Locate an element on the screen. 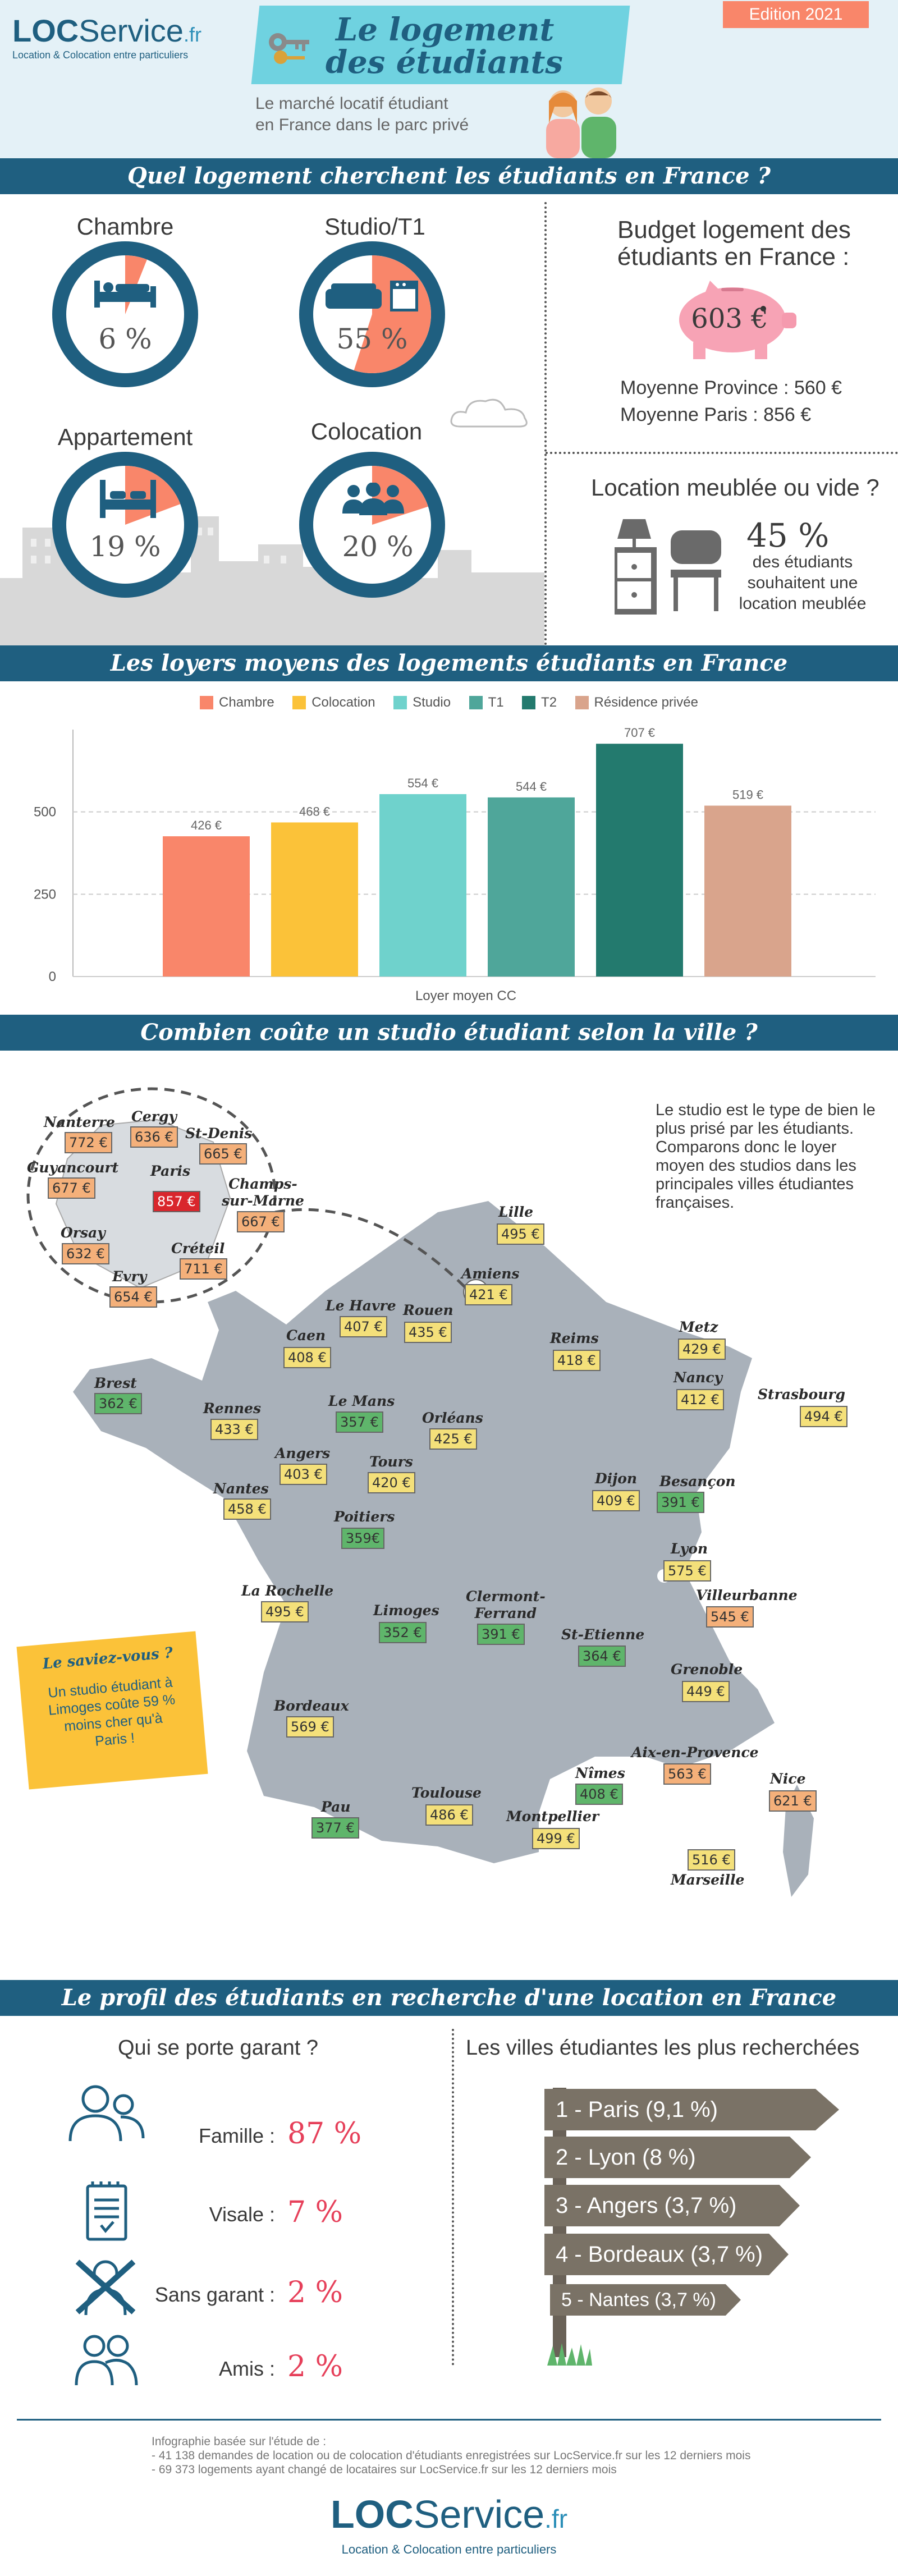 Image resolution: width=898 pixels, height=2576 pixels. budget-value: 603 € is located at coordinates (730, 318).